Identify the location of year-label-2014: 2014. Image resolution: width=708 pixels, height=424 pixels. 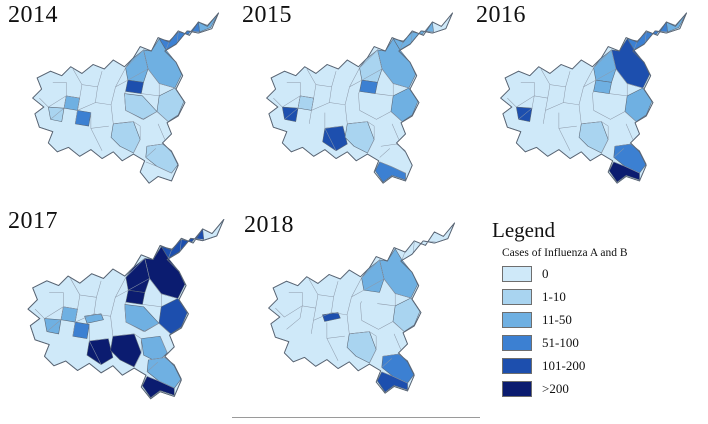
(33, 15).